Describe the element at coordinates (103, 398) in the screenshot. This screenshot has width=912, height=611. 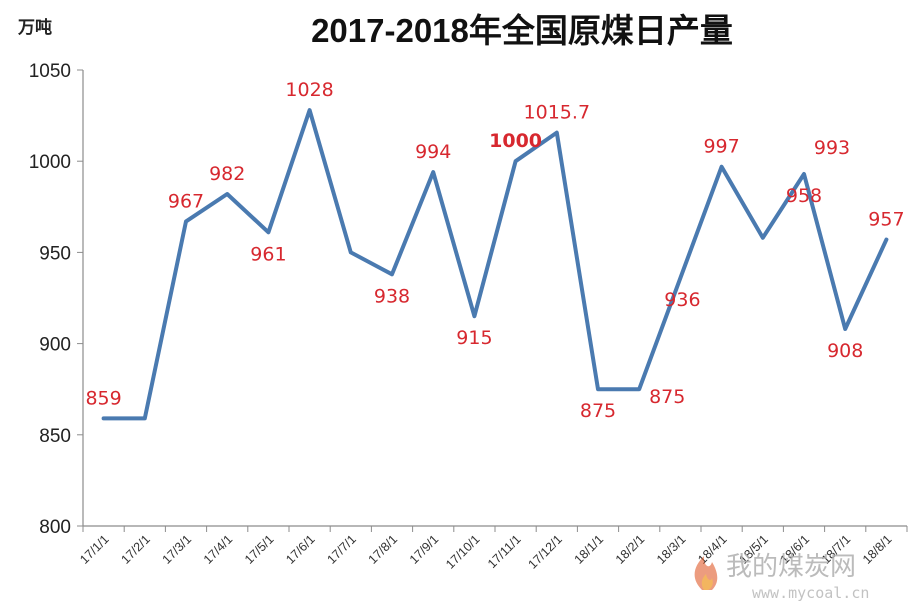
I see `data-label: 859` at that location.